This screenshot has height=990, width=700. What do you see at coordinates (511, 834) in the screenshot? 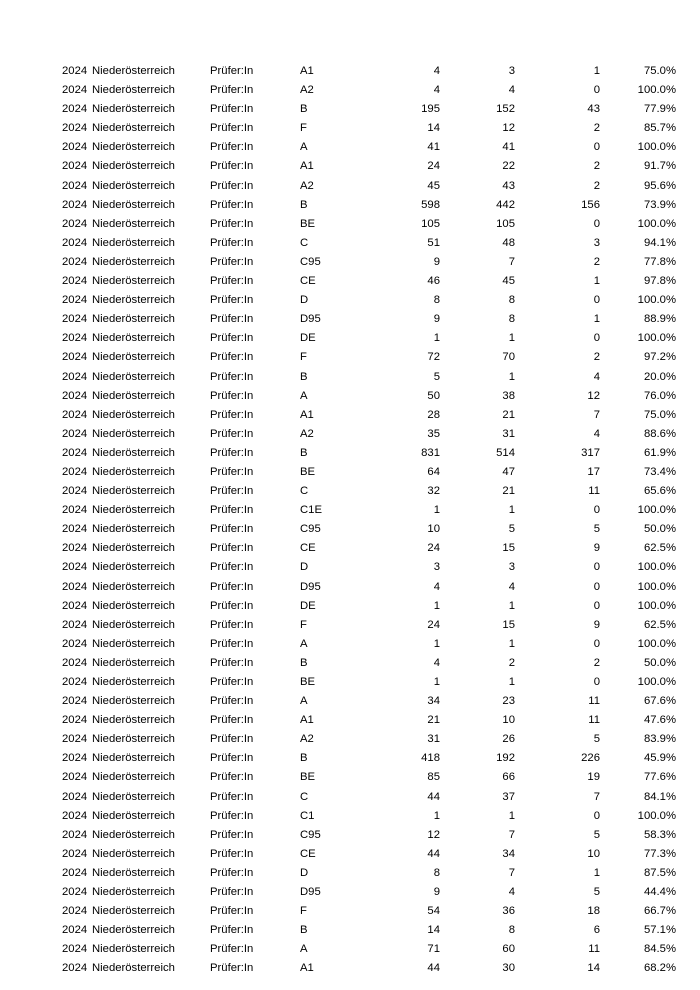
I see `cell-passed-count: 7` at bounding box center [511, 834].